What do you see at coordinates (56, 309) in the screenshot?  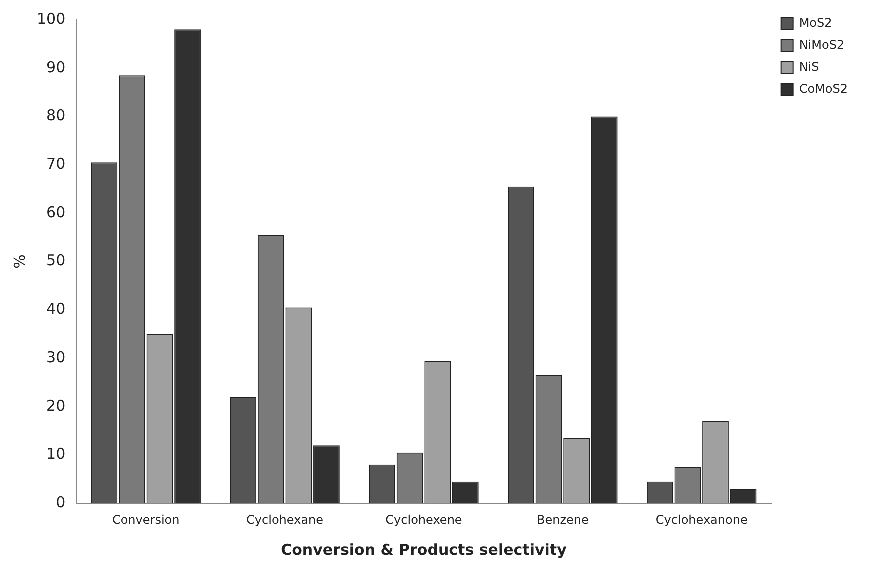 I see `y-tick-label: 40` at bounding box center [56, 309].